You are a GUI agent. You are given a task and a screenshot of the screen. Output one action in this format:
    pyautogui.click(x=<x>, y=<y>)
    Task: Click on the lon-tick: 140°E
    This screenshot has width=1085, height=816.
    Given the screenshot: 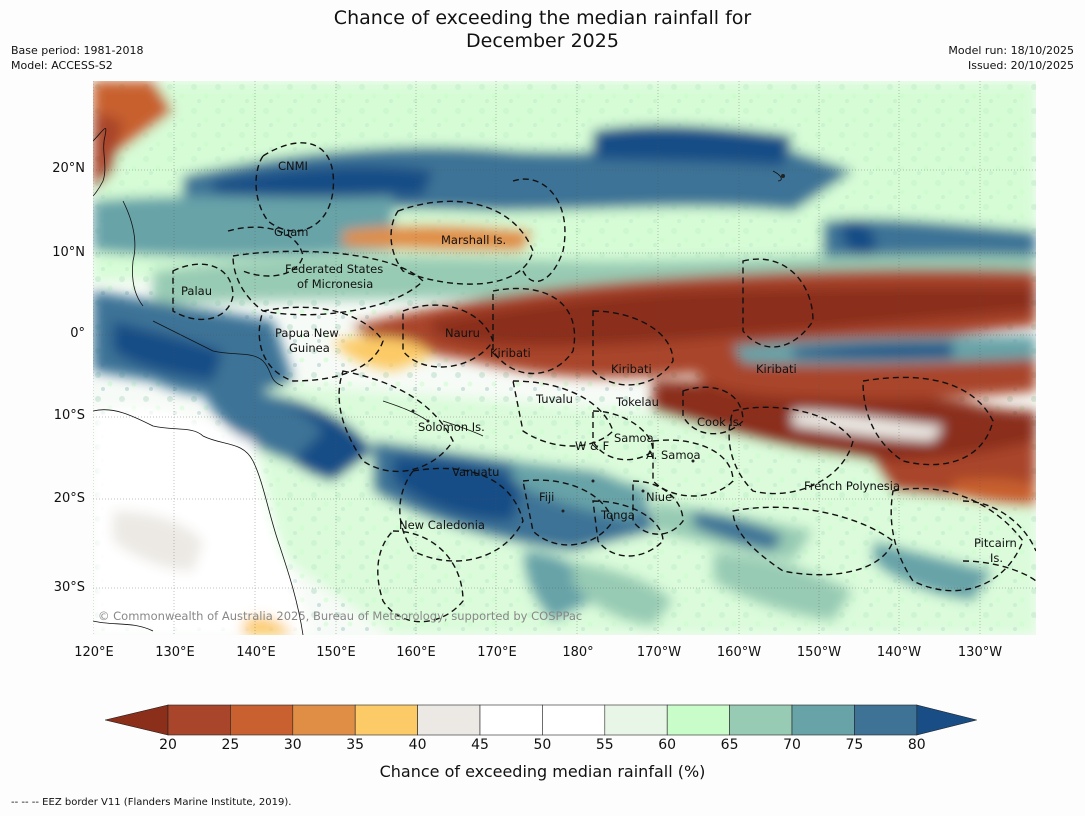 What is the action you would take?
    pyautogui.click(x=256, y=652)
    